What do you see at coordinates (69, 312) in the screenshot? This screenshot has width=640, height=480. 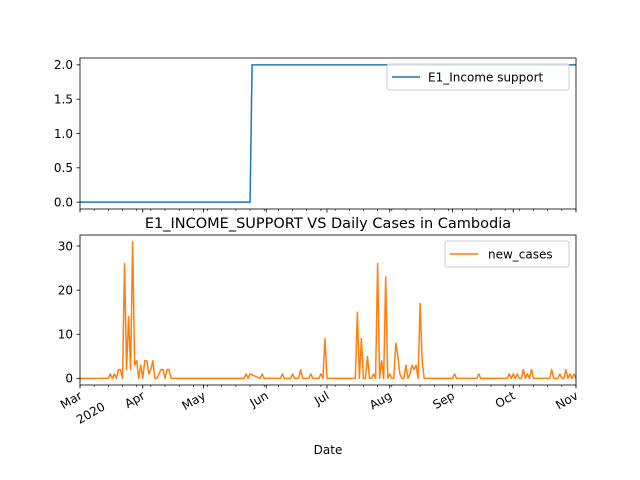 I see `bottom-y-ticks: 0 10 20 30` at bounding box center [69, 312].